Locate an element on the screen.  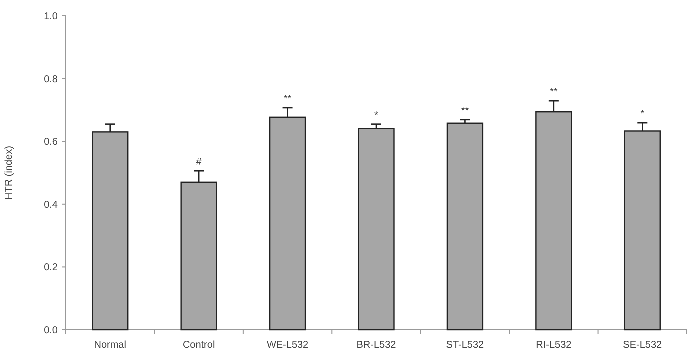
x-tick-label: WE-L532 is located at coordinates (288, 345).